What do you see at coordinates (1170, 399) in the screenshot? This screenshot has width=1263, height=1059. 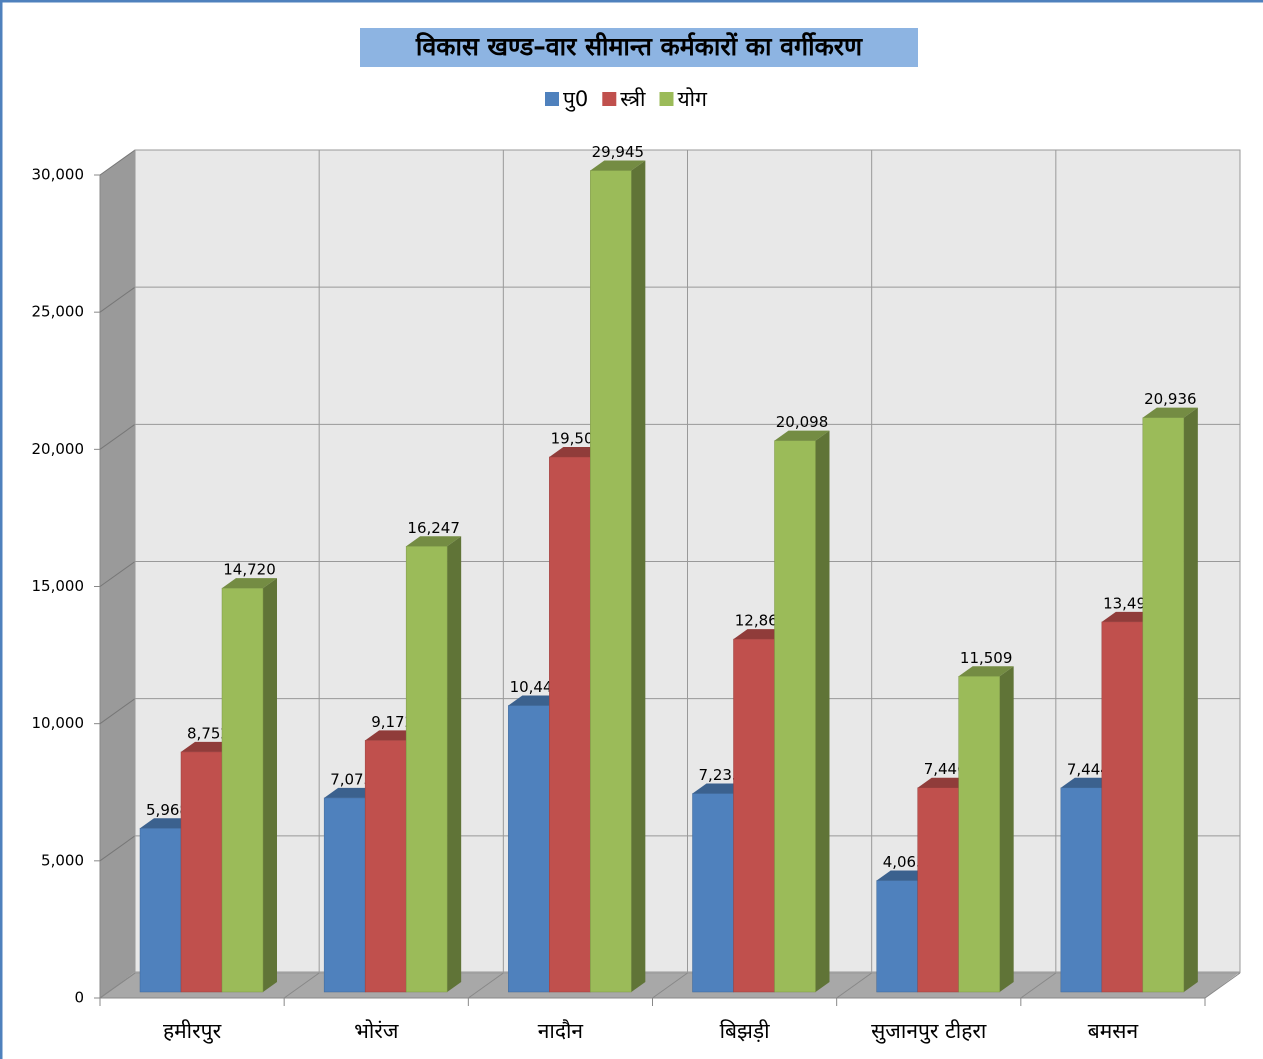 I see `data-label: 20,936` at bounding box center [1170, 399].